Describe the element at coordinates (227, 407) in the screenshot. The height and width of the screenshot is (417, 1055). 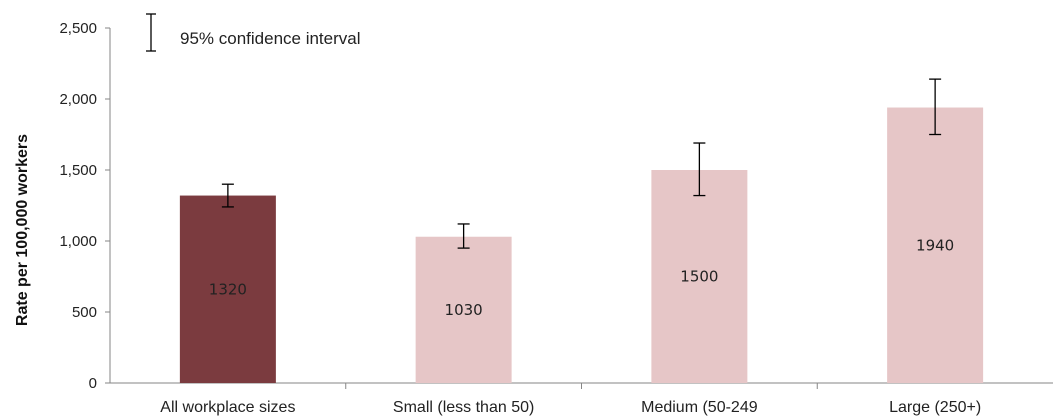
I see `category-label: All workplace sizes` at that location.